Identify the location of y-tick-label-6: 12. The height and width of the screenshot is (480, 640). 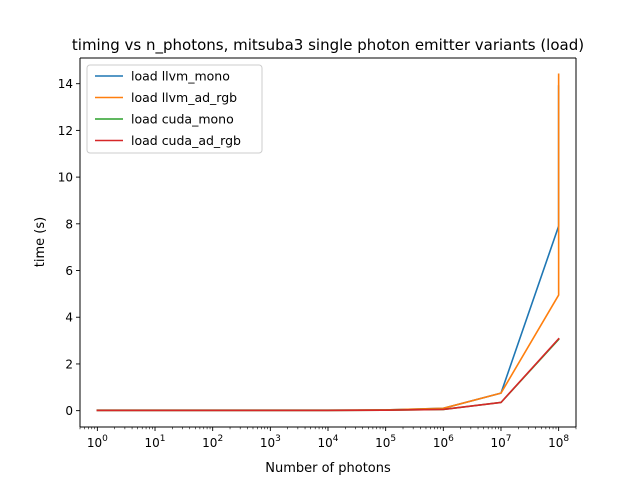
(65, 131).